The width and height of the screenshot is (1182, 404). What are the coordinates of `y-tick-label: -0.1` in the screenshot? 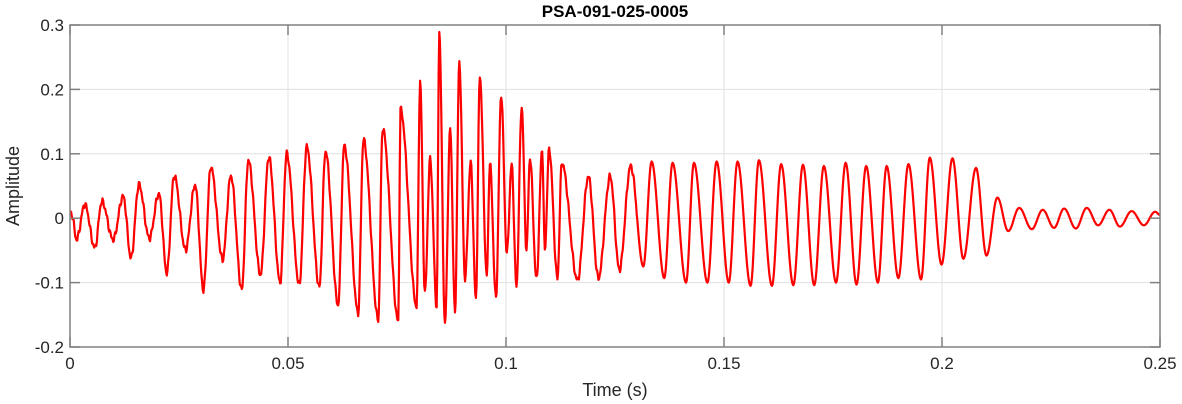 It's located at (49, 283).